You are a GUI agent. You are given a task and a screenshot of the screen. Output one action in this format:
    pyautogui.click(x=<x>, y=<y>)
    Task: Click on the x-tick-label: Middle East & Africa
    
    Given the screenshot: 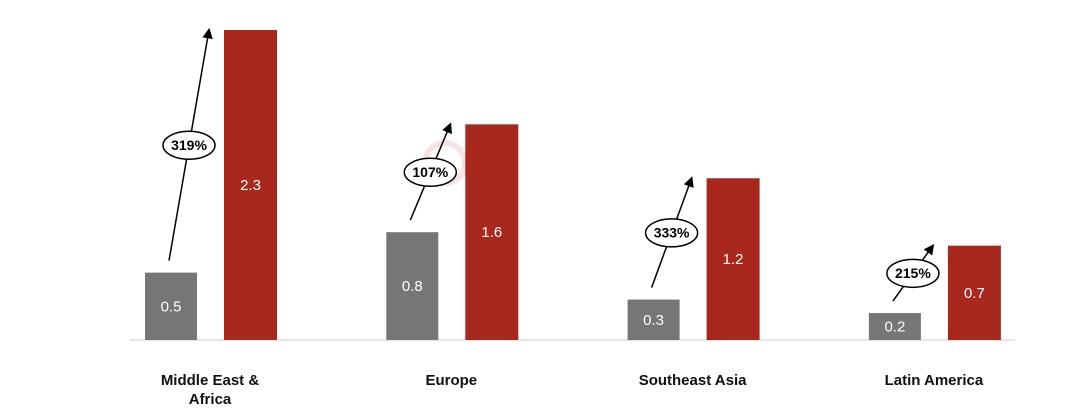 What is the action you would take?
    pyautogui.click(x=210, y=390)
    